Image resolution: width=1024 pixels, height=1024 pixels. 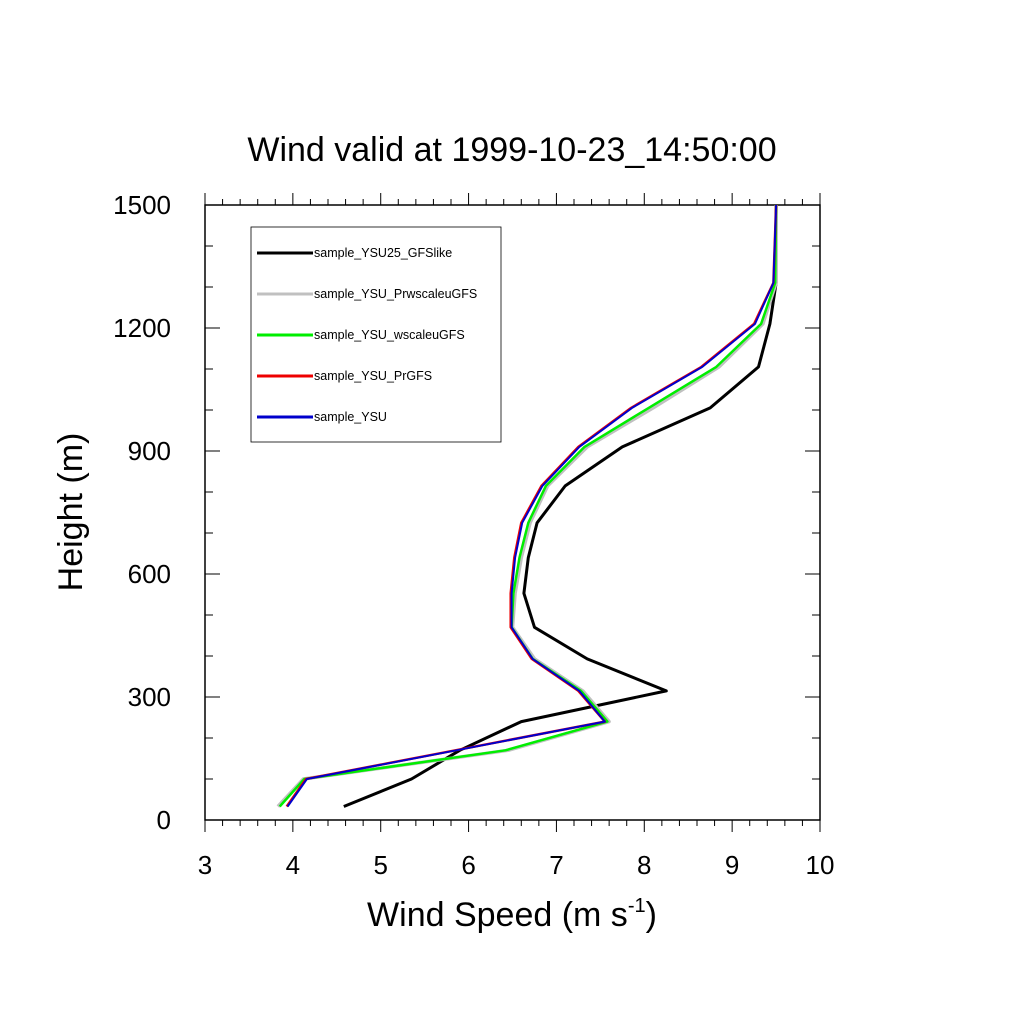 What do you see at coordinates (142, 328) in the screenshot?
I see `y-tick-label: 1200` at bounding box center [142, 328].